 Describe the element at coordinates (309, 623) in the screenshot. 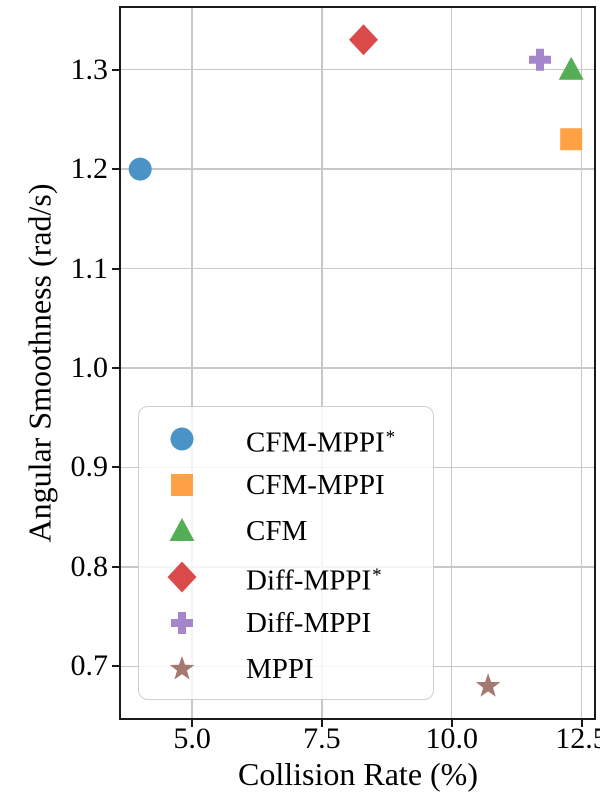

I see `legend-item-label: Diff-MPPI` at that location.